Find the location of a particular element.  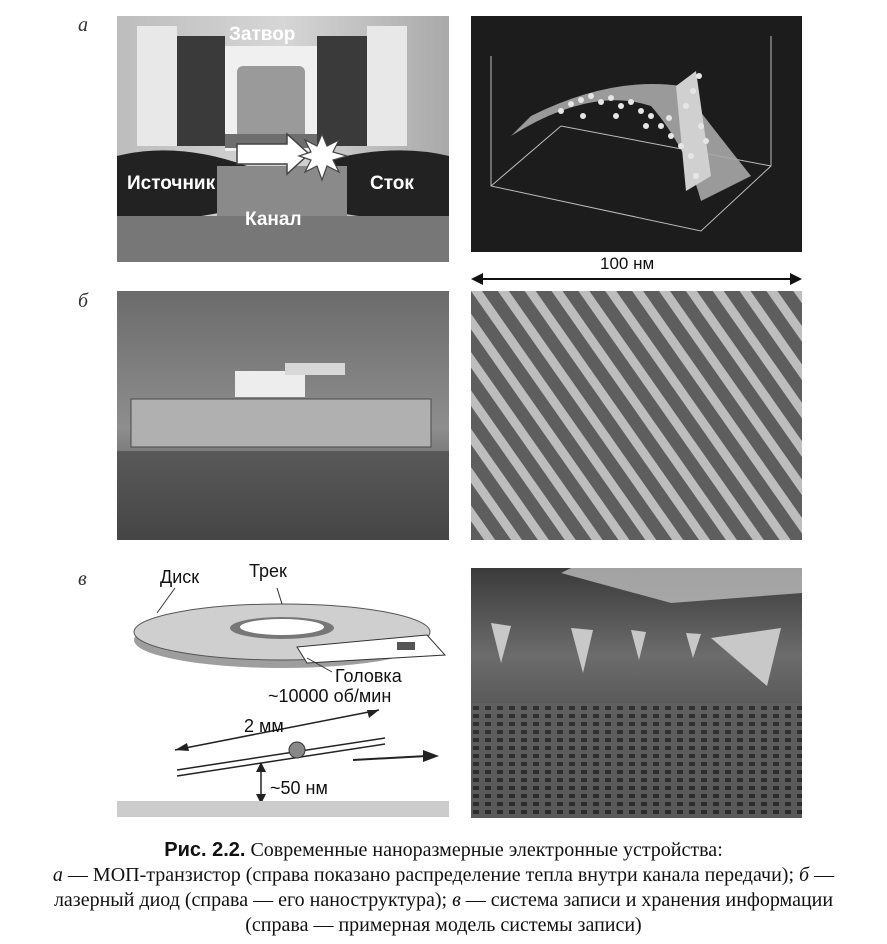

panel-letter-b: б is located at coordinates (83, 301).